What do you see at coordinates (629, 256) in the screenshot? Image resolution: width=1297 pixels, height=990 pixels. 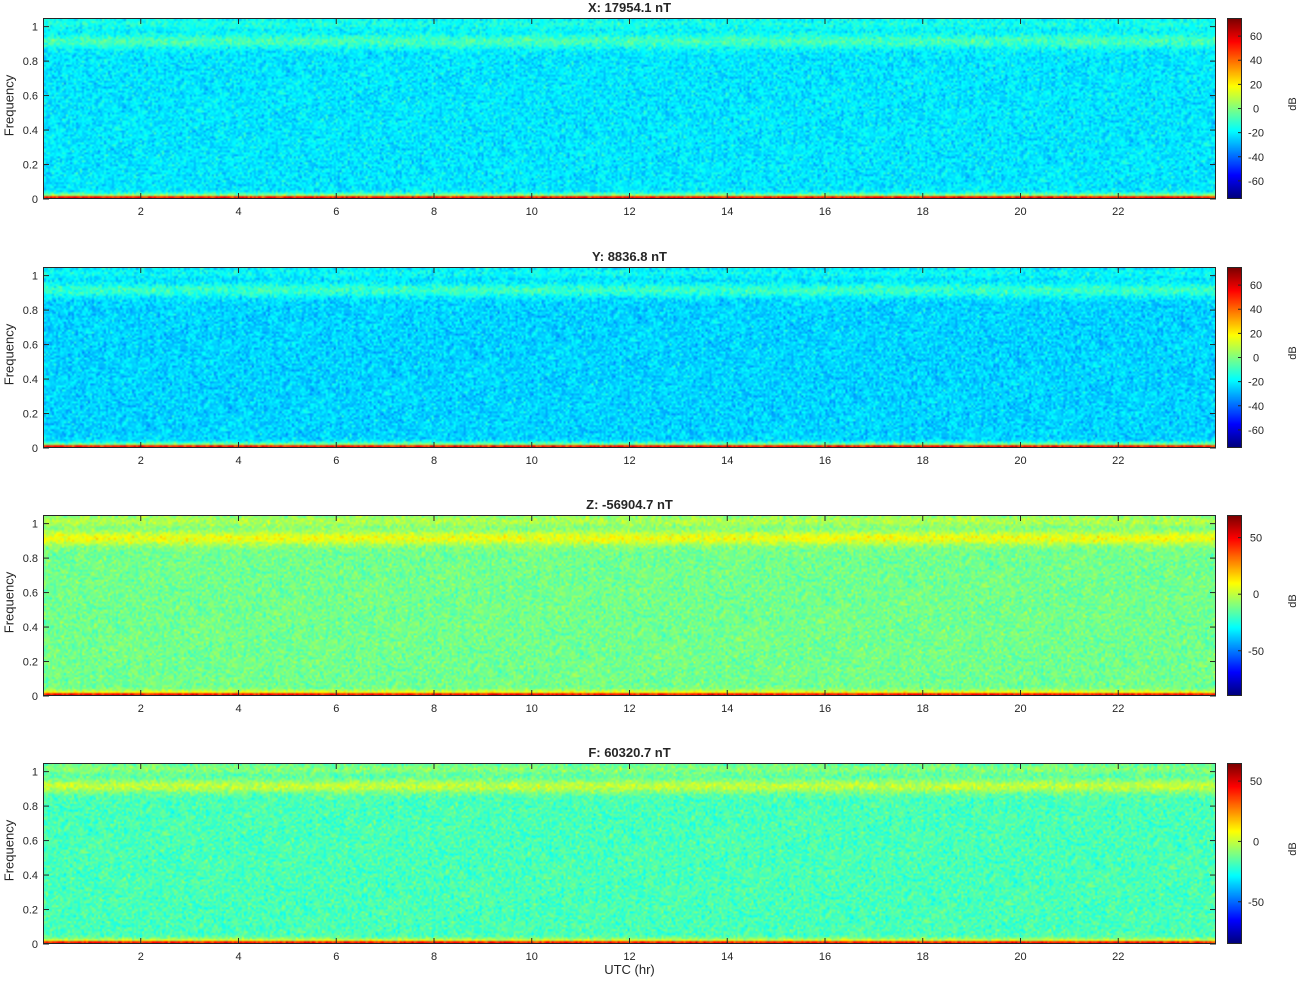 I see `panel-title: Y: 8836.8 nT` at bounding box center [629, 256].